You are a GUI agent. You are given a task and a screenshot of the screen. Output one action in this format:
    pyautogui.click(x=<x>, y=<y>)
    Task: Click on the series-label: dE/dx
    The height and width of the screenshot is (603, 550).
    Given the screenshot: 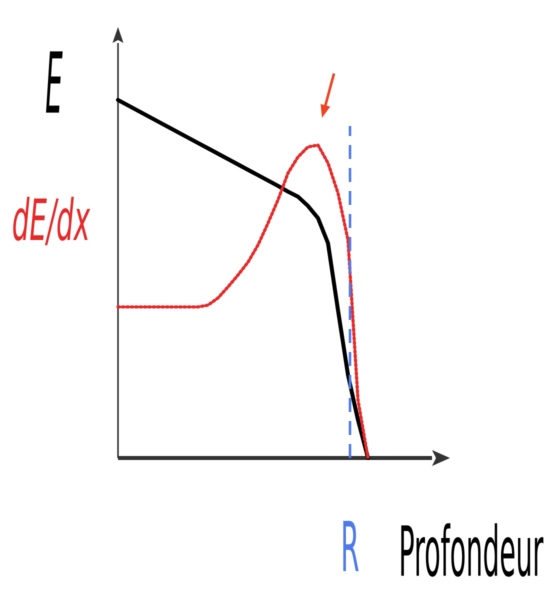 What is the action you would take?
    pyautogui.click(x=51, y=221)
    